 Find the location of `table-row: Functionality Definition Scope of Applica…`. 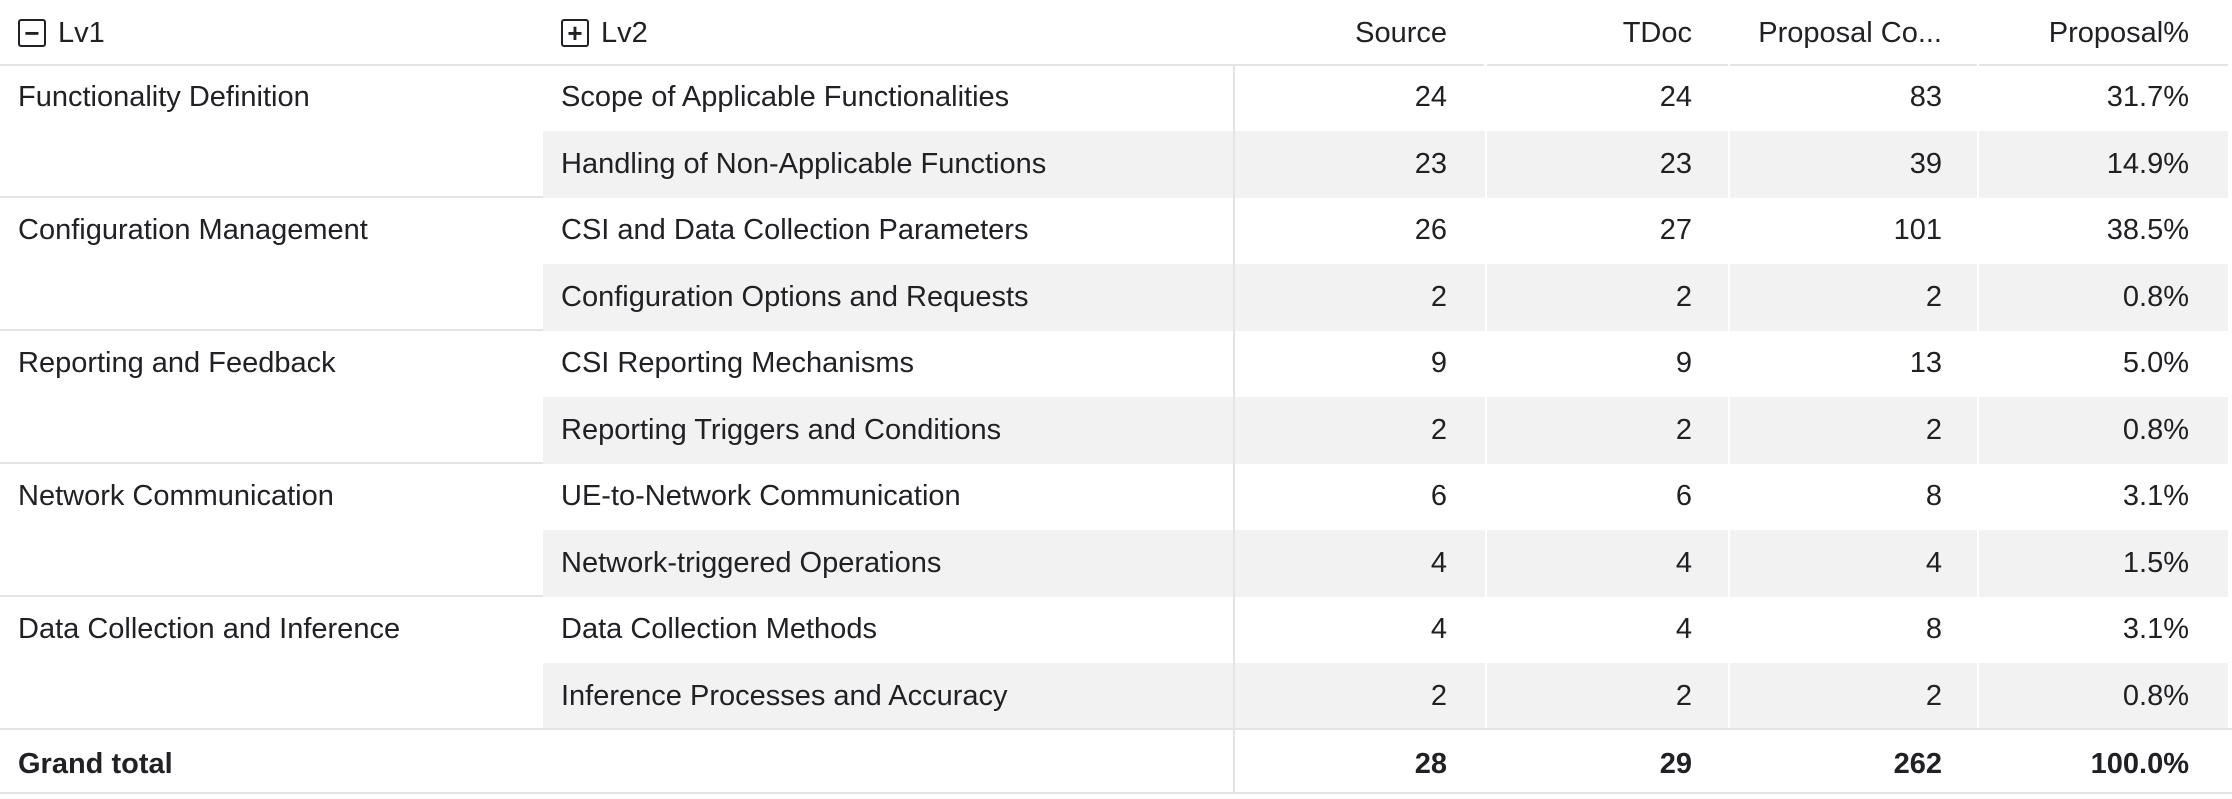

table-row: Functionality Definition Scope of Applica… is located at coordinates (1116, 97).